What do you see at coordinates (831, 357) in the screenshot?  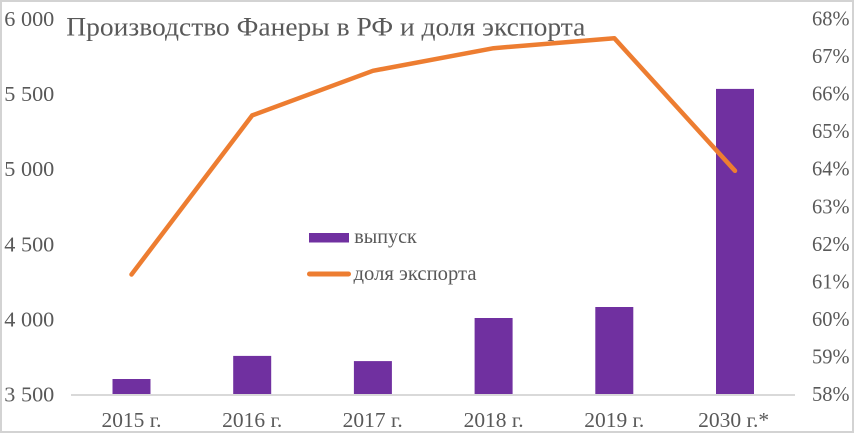 I see `svg-text: 59%` at bounding box center [831, 357].